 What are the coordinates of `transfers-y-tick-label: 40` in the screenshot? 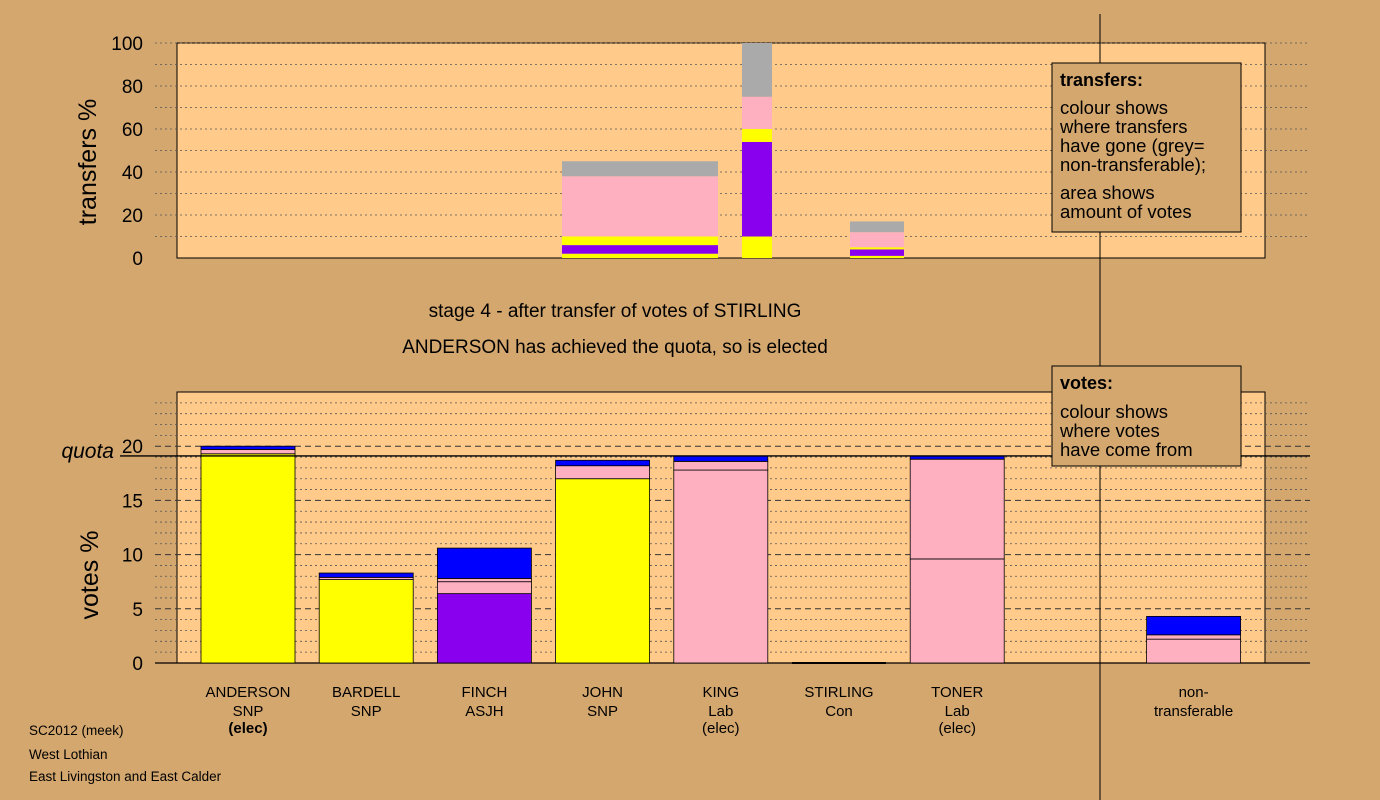 It's located at (132, 173).